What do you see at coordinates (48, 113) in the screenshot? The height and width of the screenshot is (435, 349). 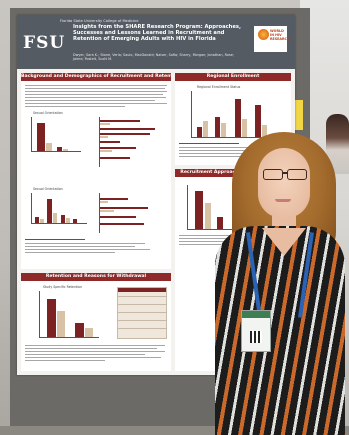 I see `chart-title-left-top: Sexual Orientation` at bounding box center [48, 113].